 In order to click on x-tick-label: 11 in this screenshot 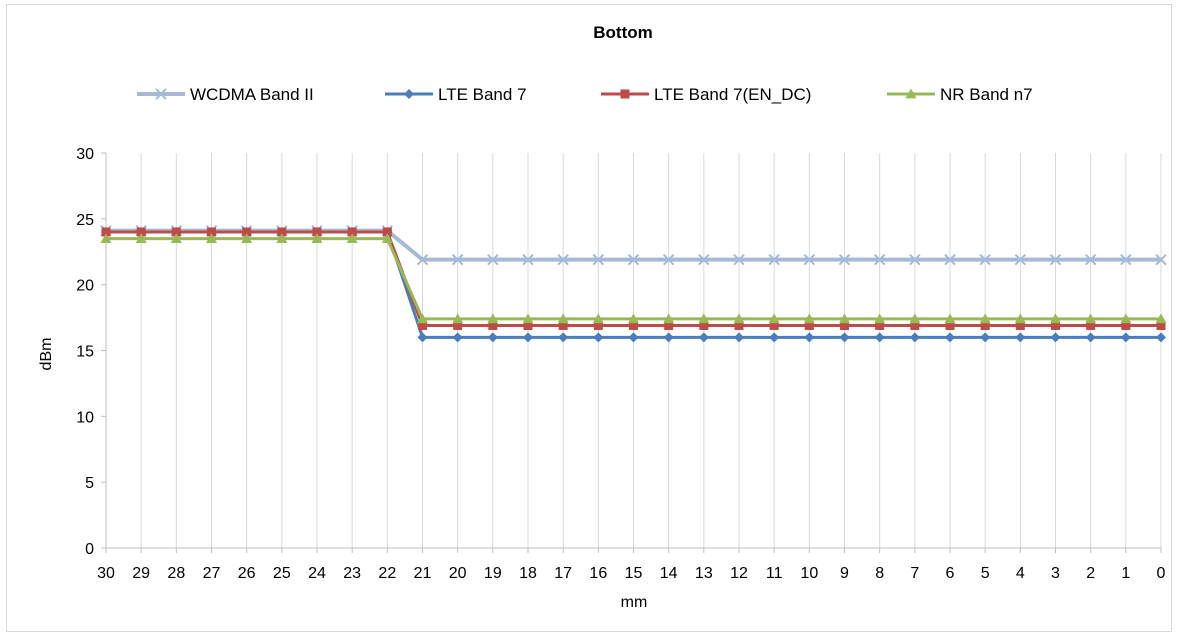, I will do `click(774, 573)`.